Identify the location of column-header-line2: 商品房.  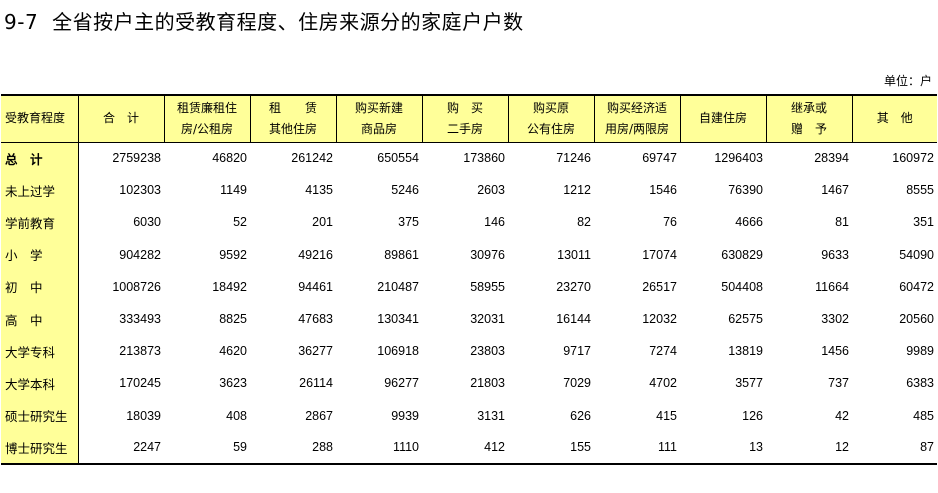
(378, 128).